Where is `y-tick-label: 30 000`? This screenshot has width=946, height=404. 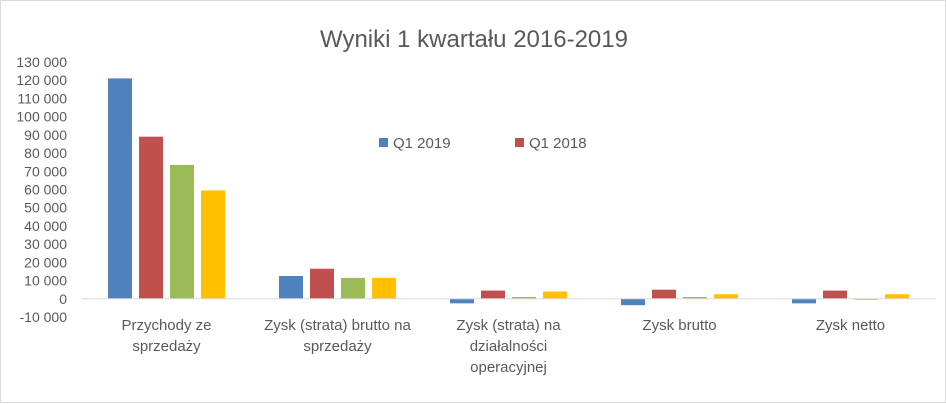 y-tick-label: 30 000 is located at coordinates (45, 244).